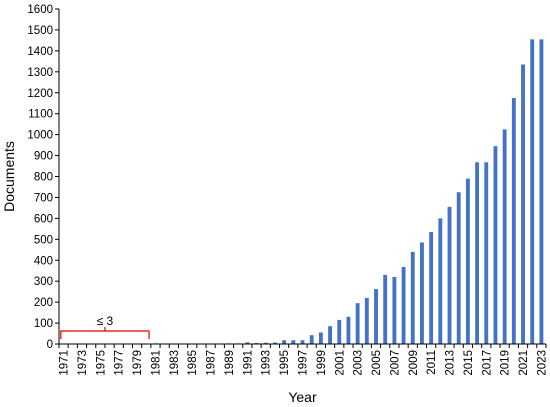 The width and height of the screenshot is (550, 407). I want to click on bar-2015, so click(467, 261).